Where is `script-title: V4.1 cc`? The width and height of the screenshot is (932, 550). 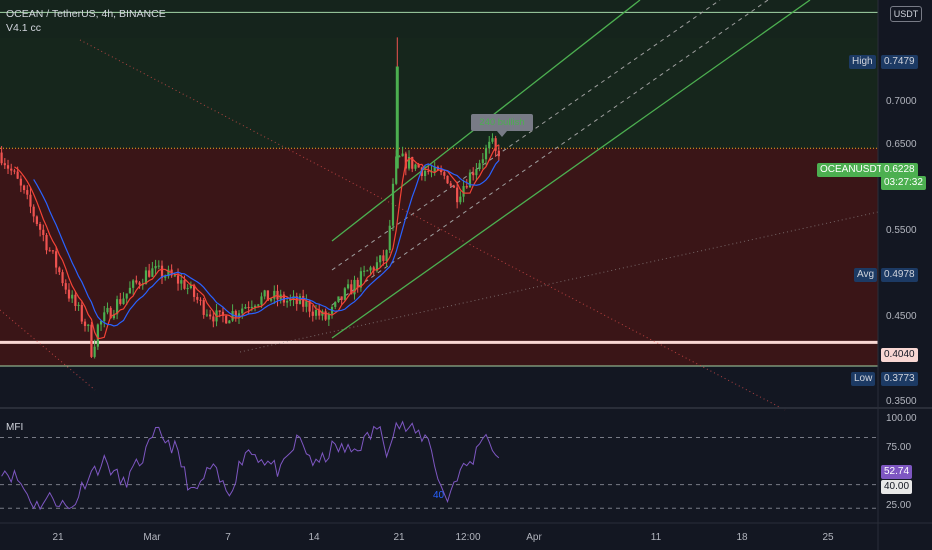
script-title: V4.1 cc is located at coordinates (24, 28).